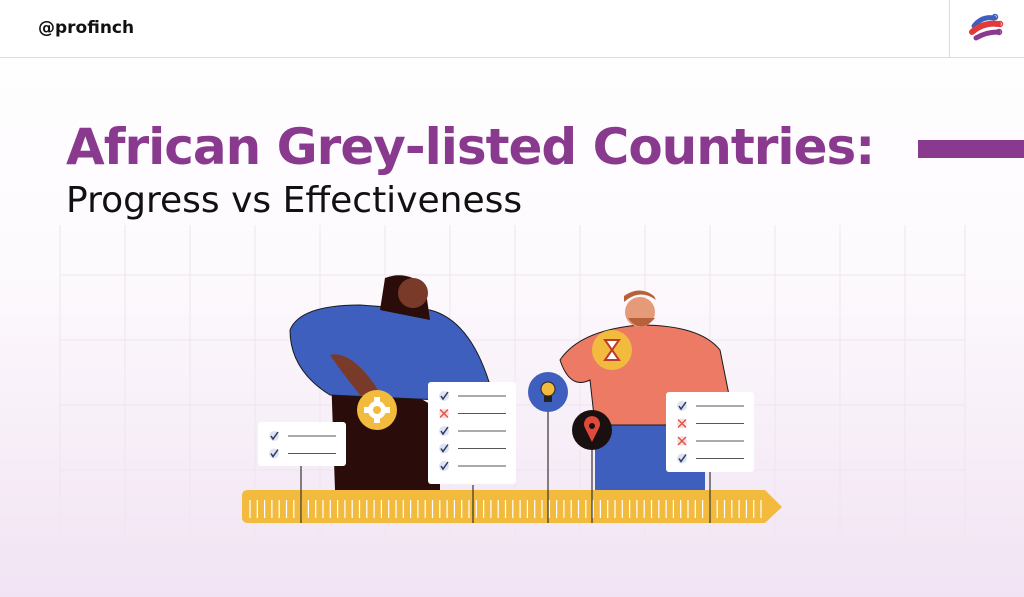  What do you see at coordinates (971, 149) in the screenshot?
I see `title-accent-bar` at bounding box center [971, 149].